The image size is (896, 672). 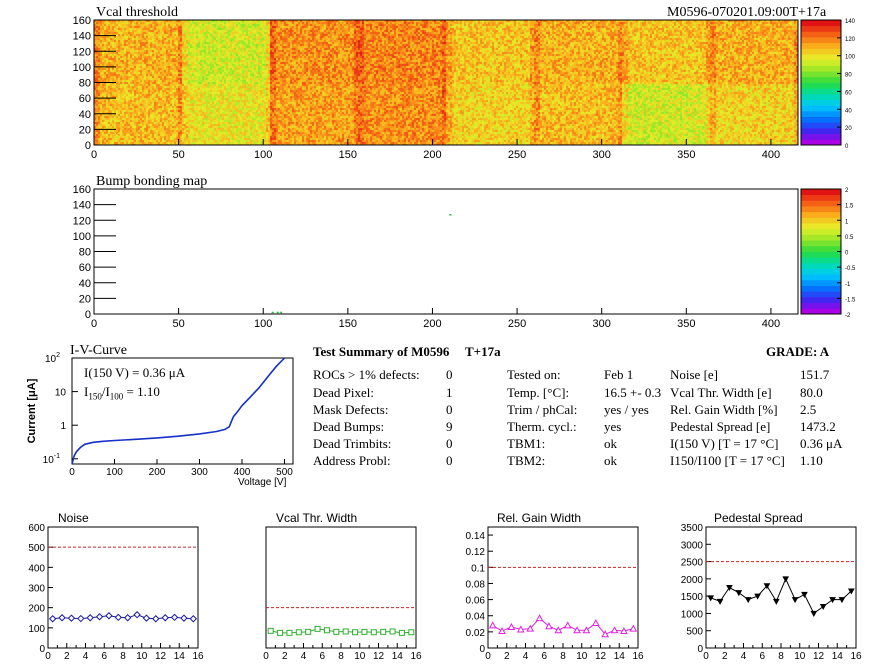 What do you see at coordinates (848, 285) in the screenshot?
I see `bump-map-colorbar-label: -1` at bounding box center [848, 285].